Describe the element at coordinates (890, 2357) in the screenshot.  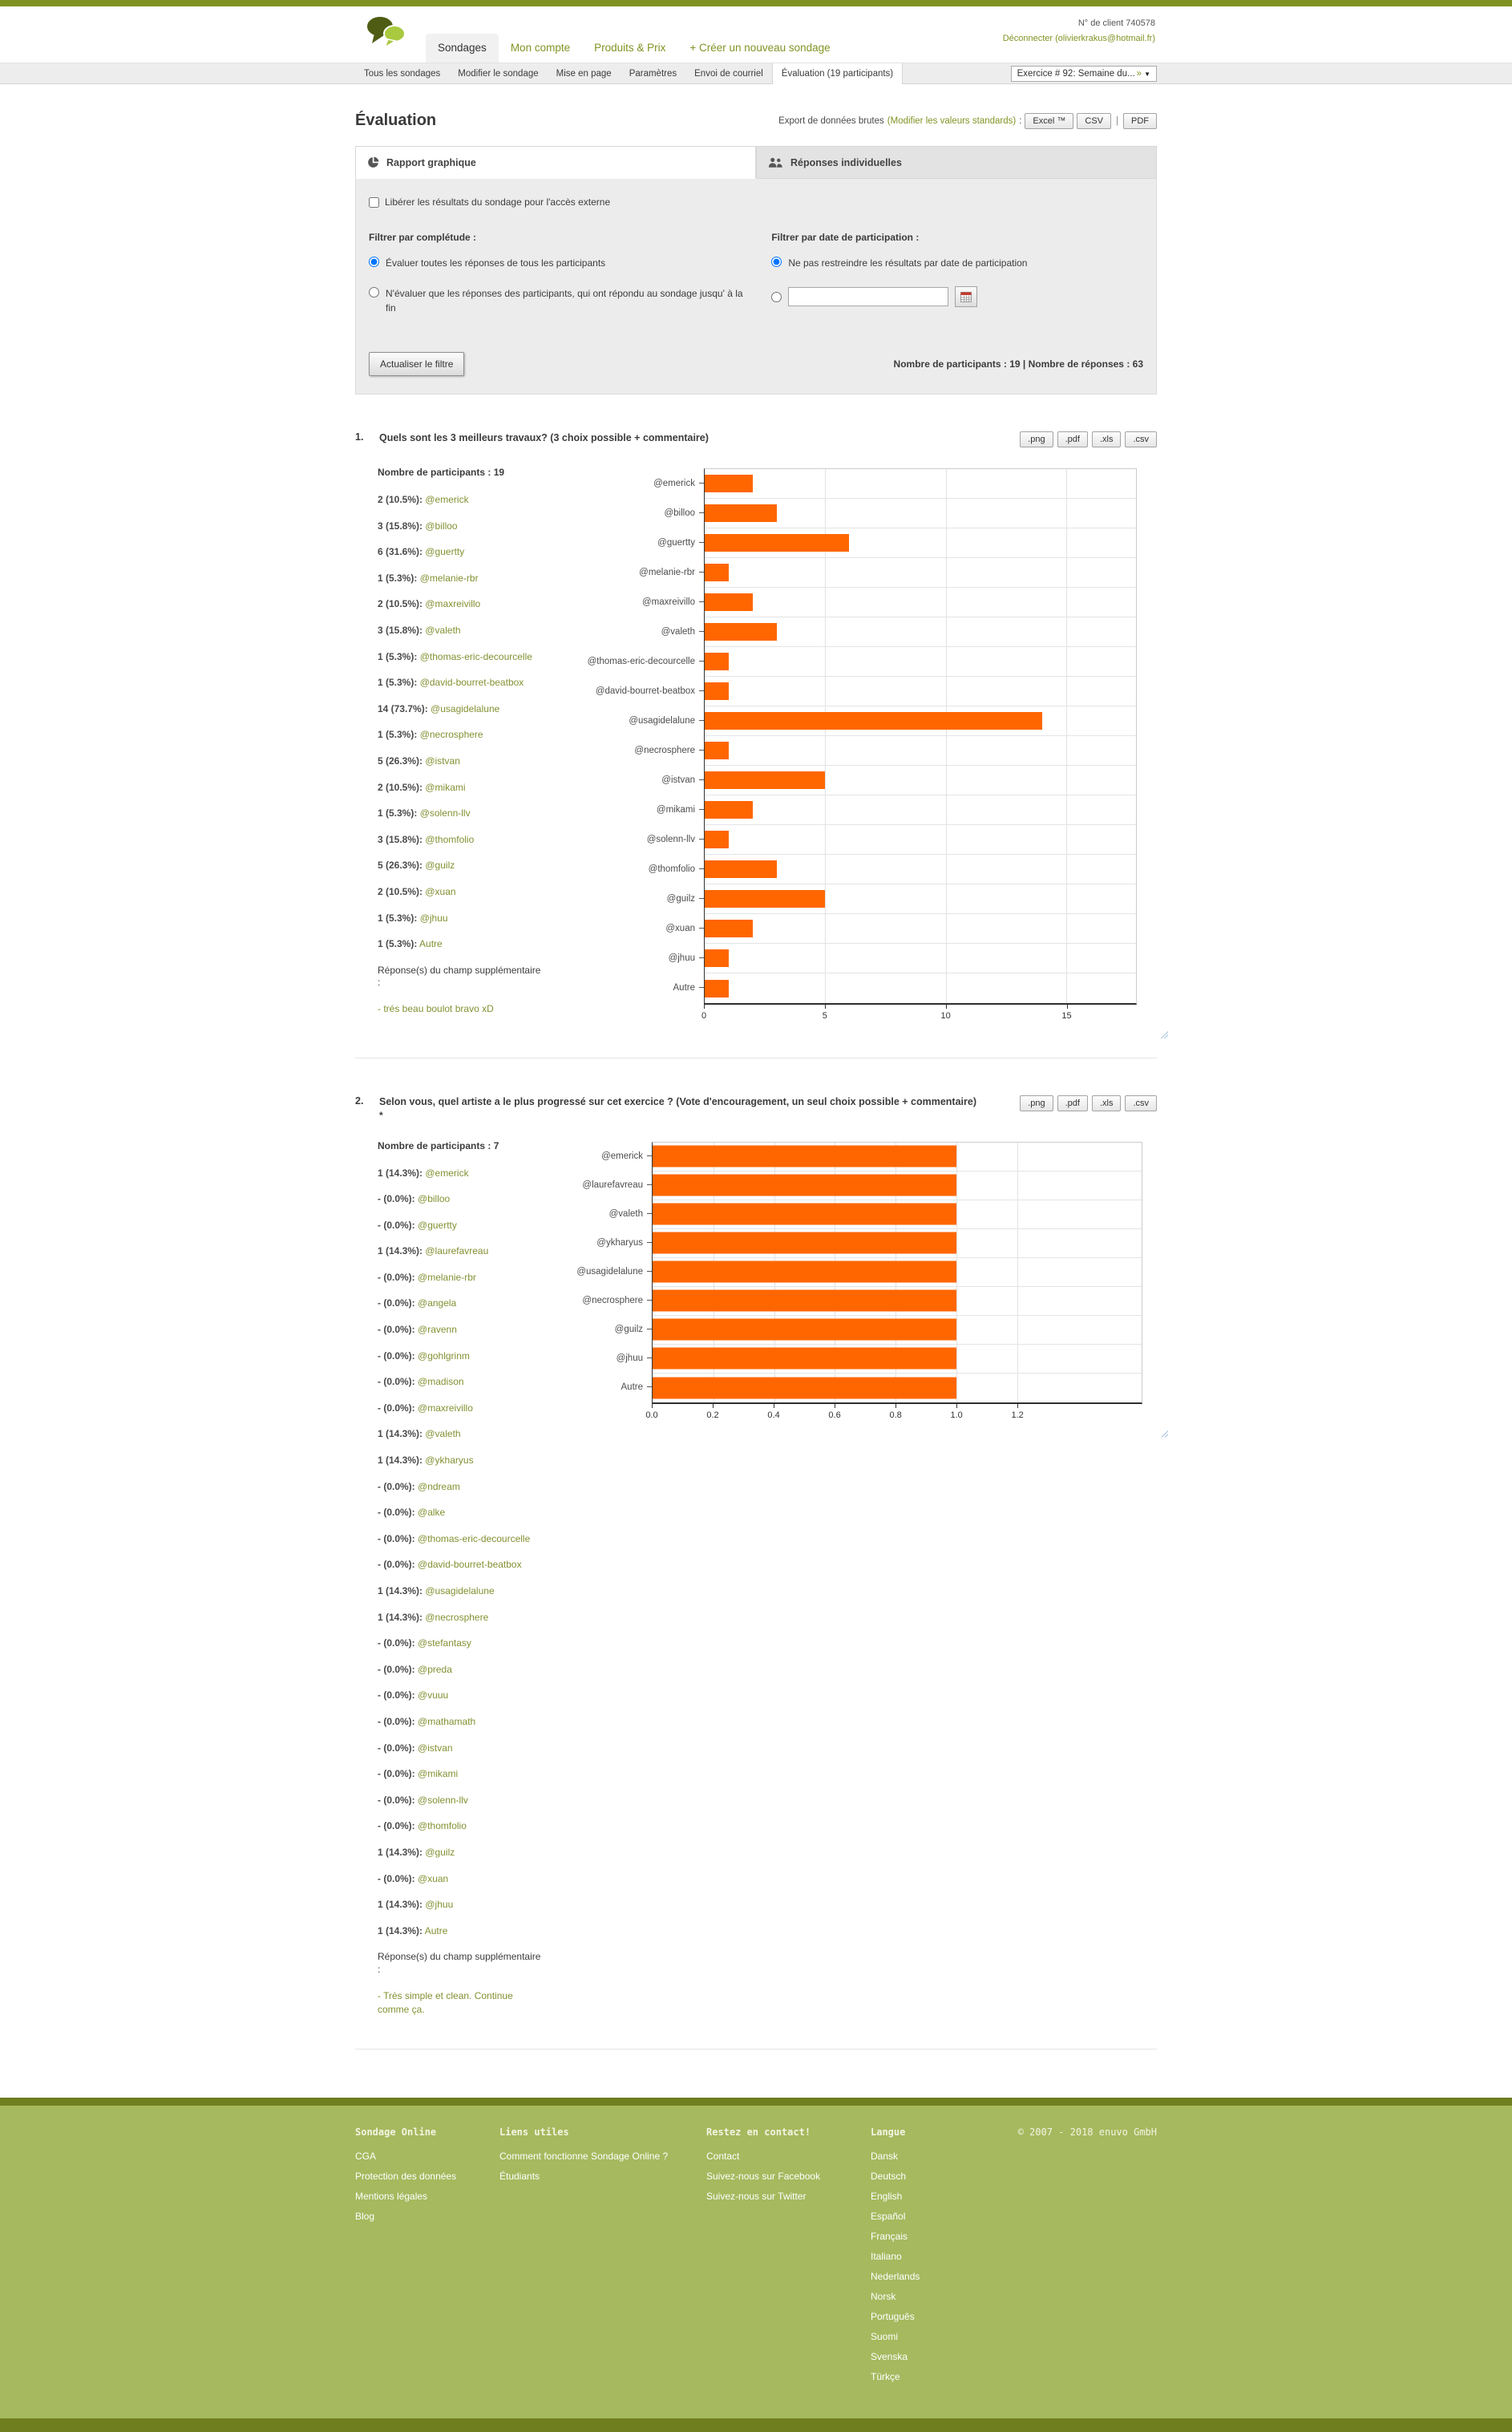
I see `footer-link-svenska: Svenska` at that location.